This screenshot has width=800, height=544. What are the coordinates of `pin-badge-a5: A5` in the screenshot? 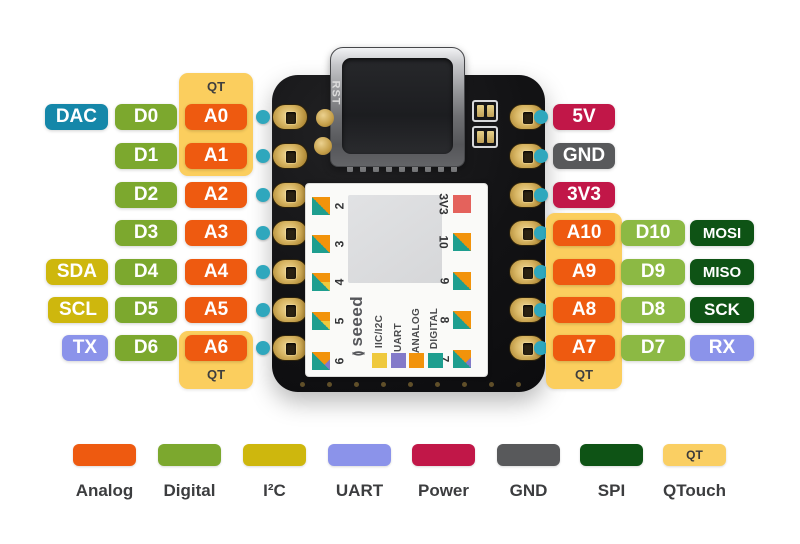 It's located at (216, 310).